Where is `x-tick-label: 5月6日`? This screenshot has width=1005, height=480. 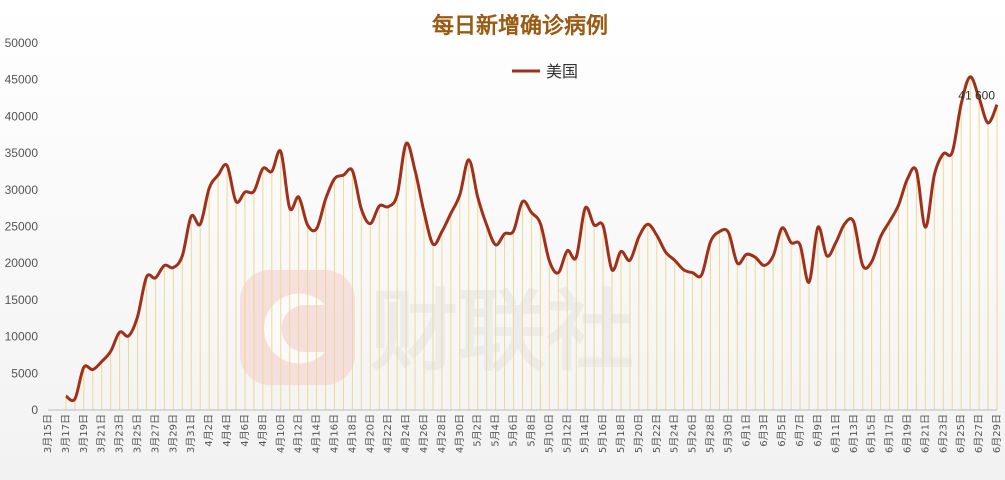 x-tick-label: 5月6日 is located at coordinates (514, 430).